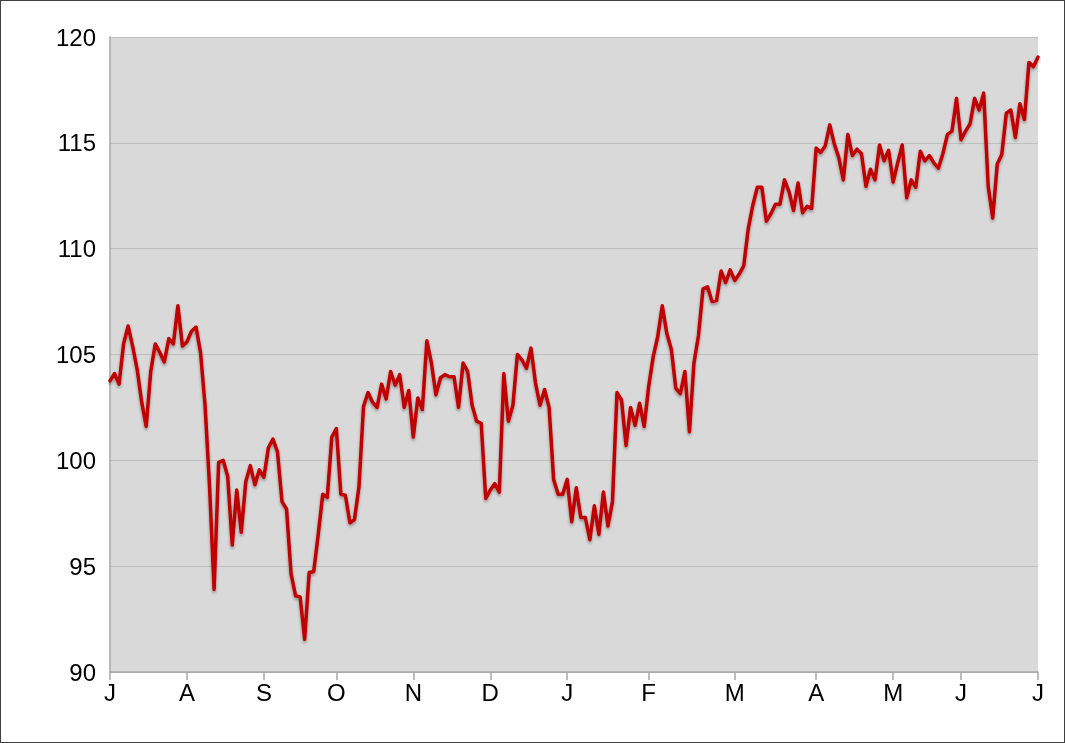  I want to click on y-tick-label: 105, so click(75, 354).